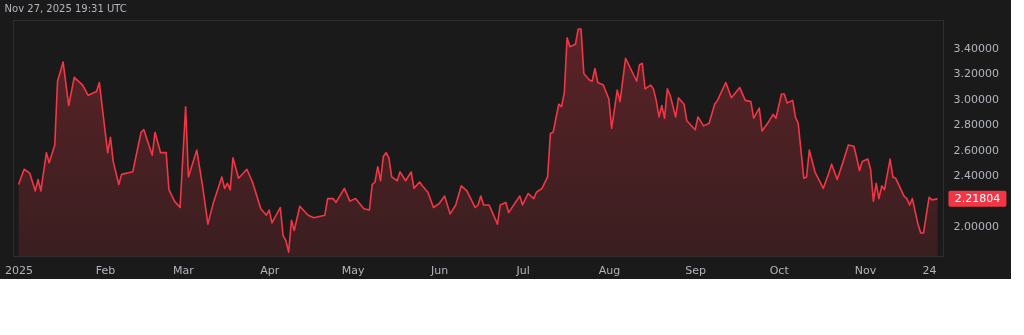 The height and width of the screenshot is (335, 1024). What do you see at coordinates (522, 270) in the screenshot?
I see `x-tick-label: Jul` at bounding box center [522, 270].